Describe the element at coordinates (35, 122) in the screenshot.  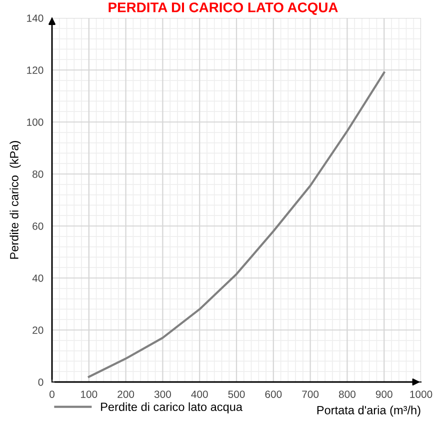
I see `y-tick-label: 100` at that location.